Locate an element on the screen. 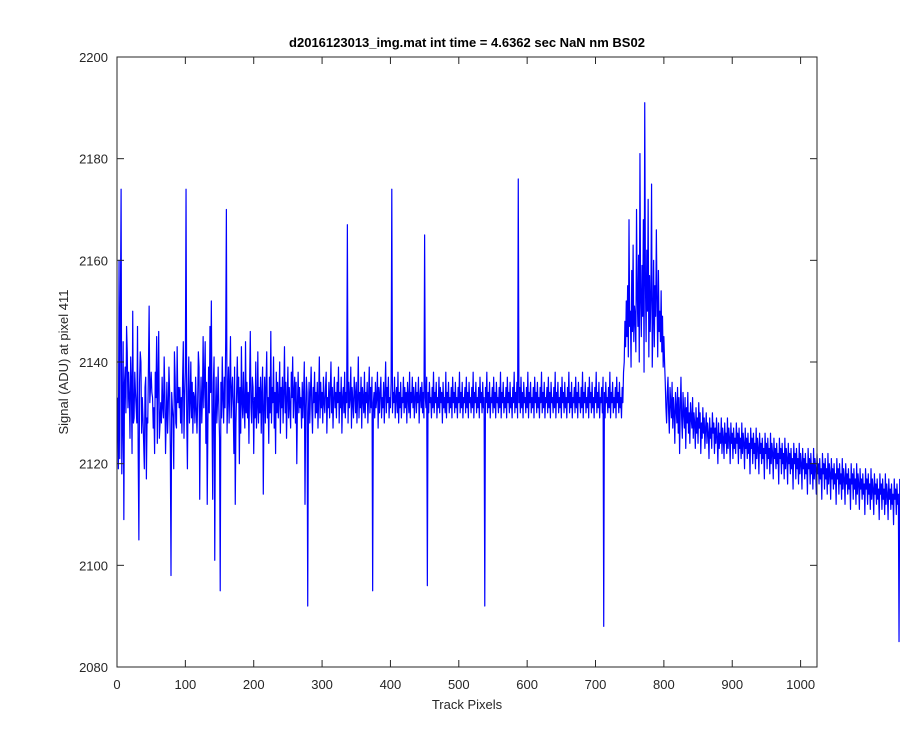 The width and height of the screenshot is (900, 750). x-tick-label: 0 is located at coordinates (116, 684).